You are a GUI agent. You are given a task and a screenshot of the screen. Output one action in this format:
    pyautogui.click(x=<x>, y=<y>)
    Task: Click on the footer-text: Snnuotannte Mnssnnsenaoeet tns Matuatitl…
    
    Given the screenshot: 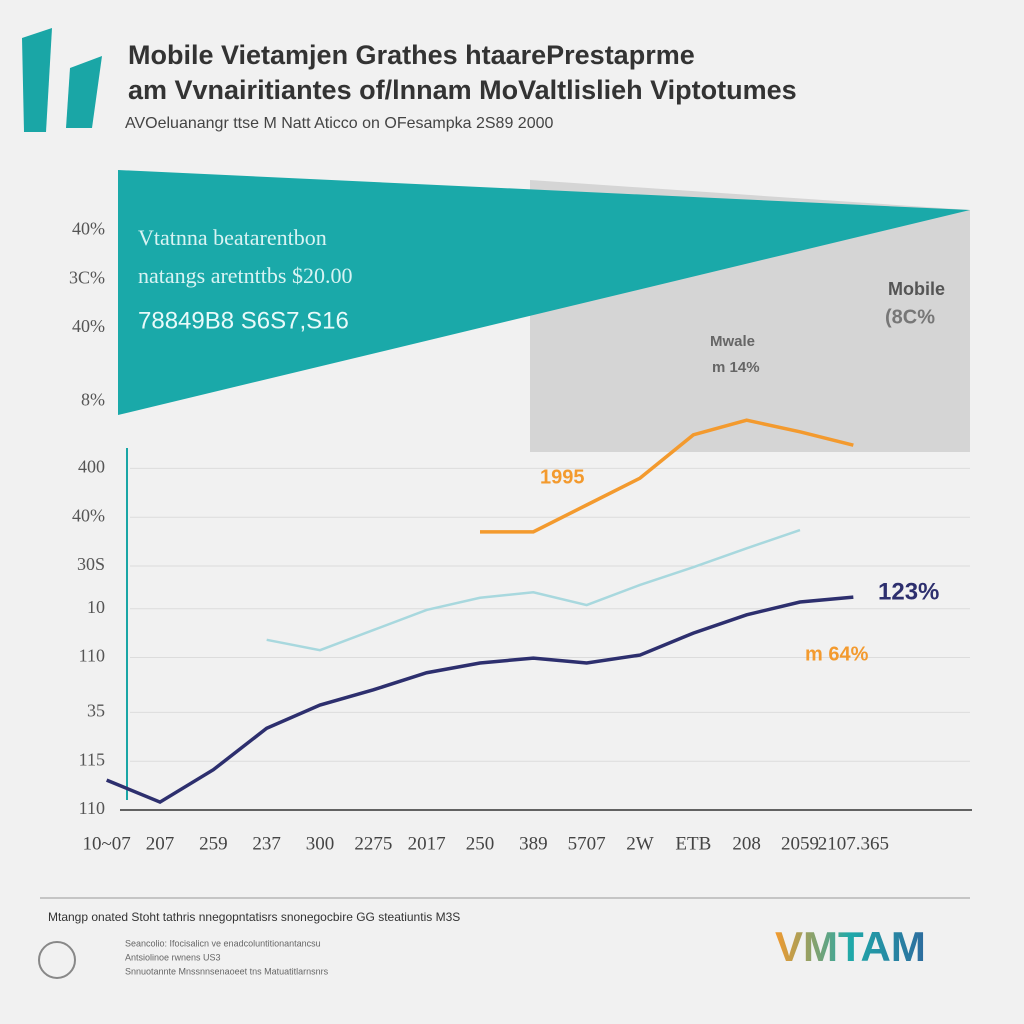 What is the action you would take?
    pyautogui.click(x=227, y=971)
    